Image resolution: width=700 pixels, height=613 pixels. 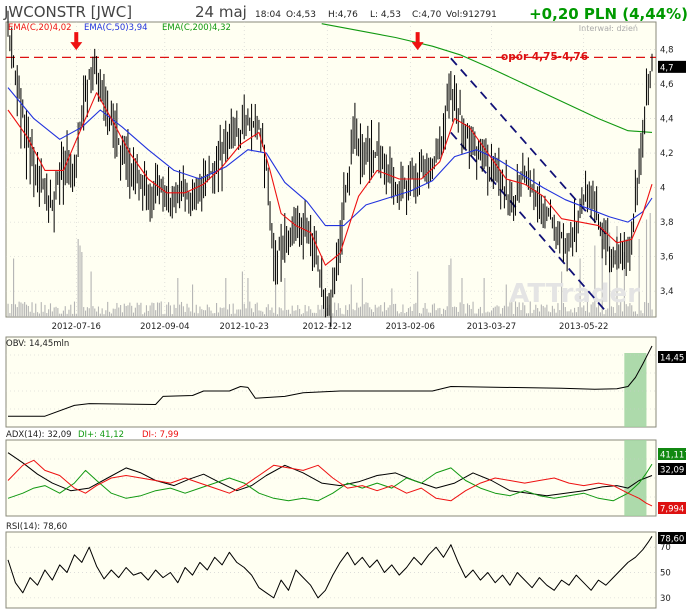 What do you see at coordinates (667, 85) in the screenshot?
I see `price-y-tick: 4,6` at bounding box center [667, 85].